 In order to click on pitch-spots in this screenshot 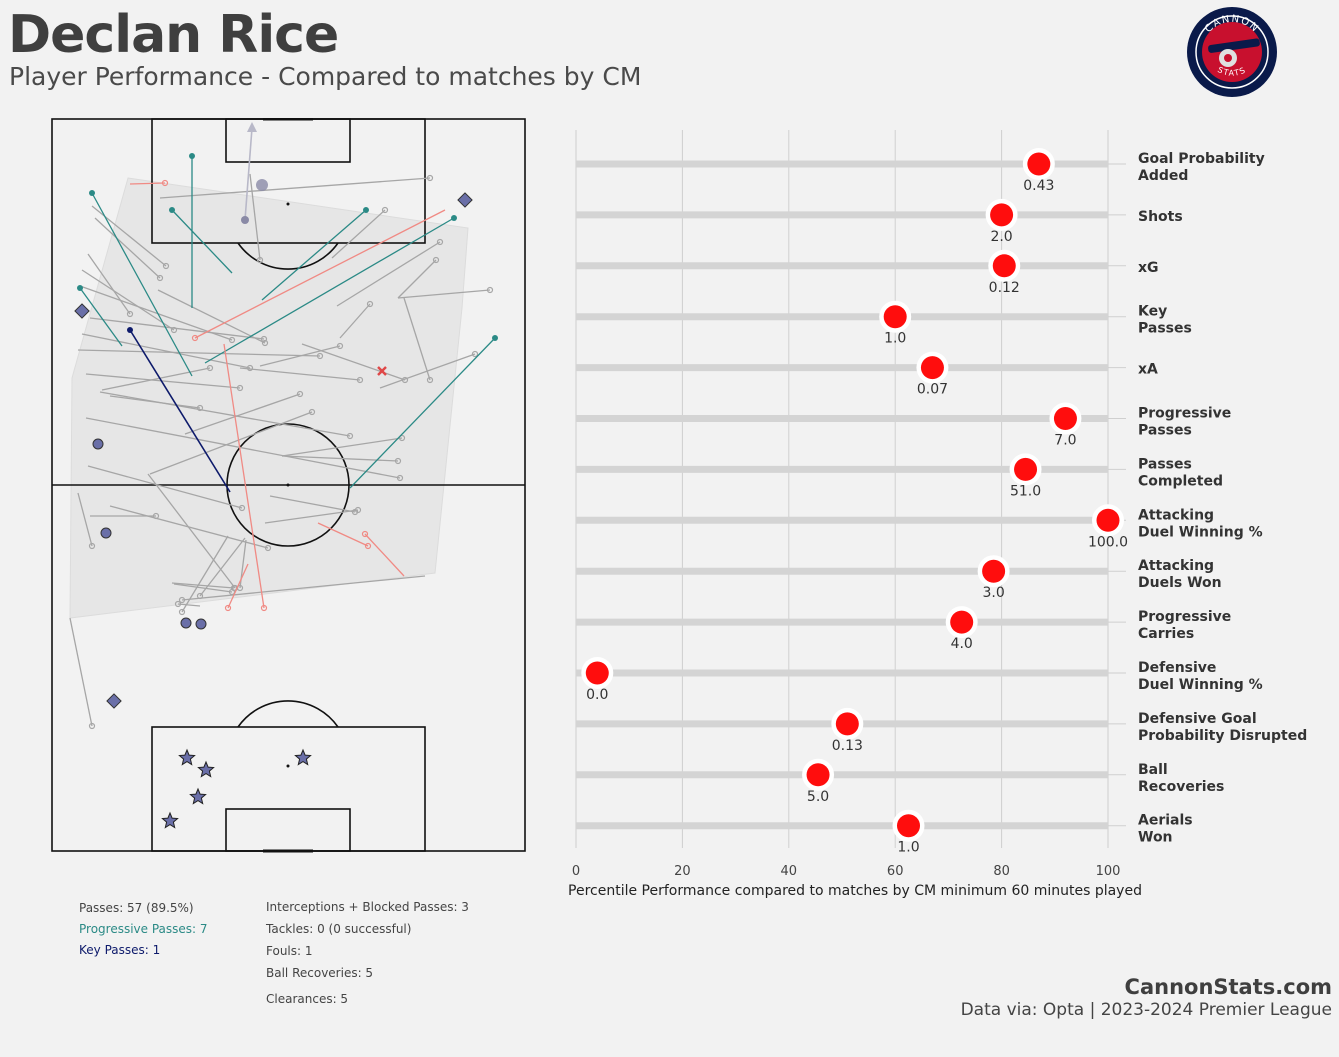, I will do `click(288, 485)`.